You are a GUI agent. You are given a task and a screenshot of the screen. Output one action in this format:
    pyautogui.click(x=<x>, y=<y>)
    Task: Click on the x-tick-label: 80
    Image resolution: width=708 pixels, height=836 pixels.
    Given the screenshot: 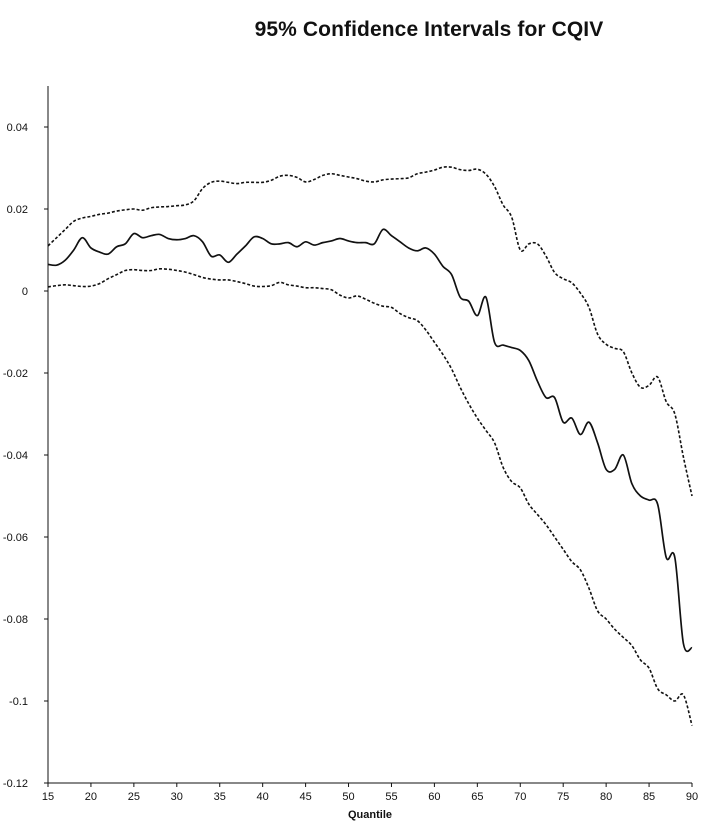 What is the action you would take?
    pyautogui.click(x=606, y=797)
    